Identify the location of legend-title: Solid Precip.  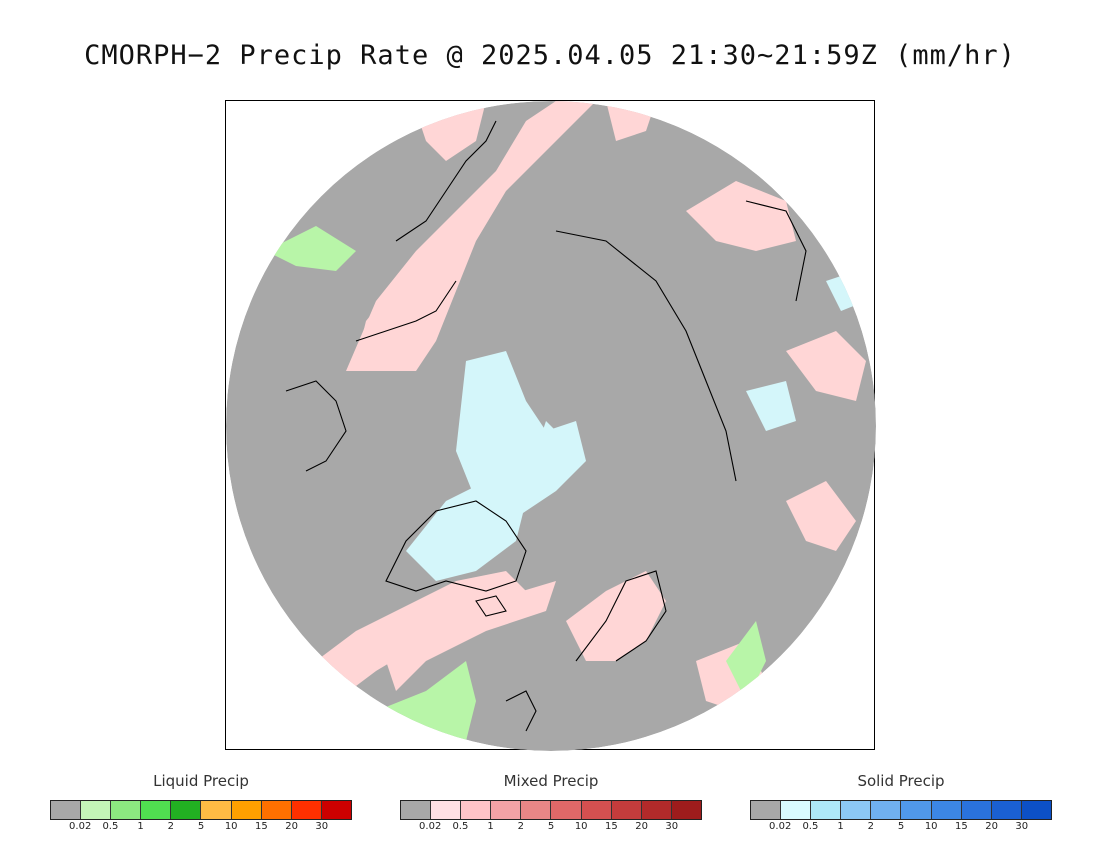
(901, 781).